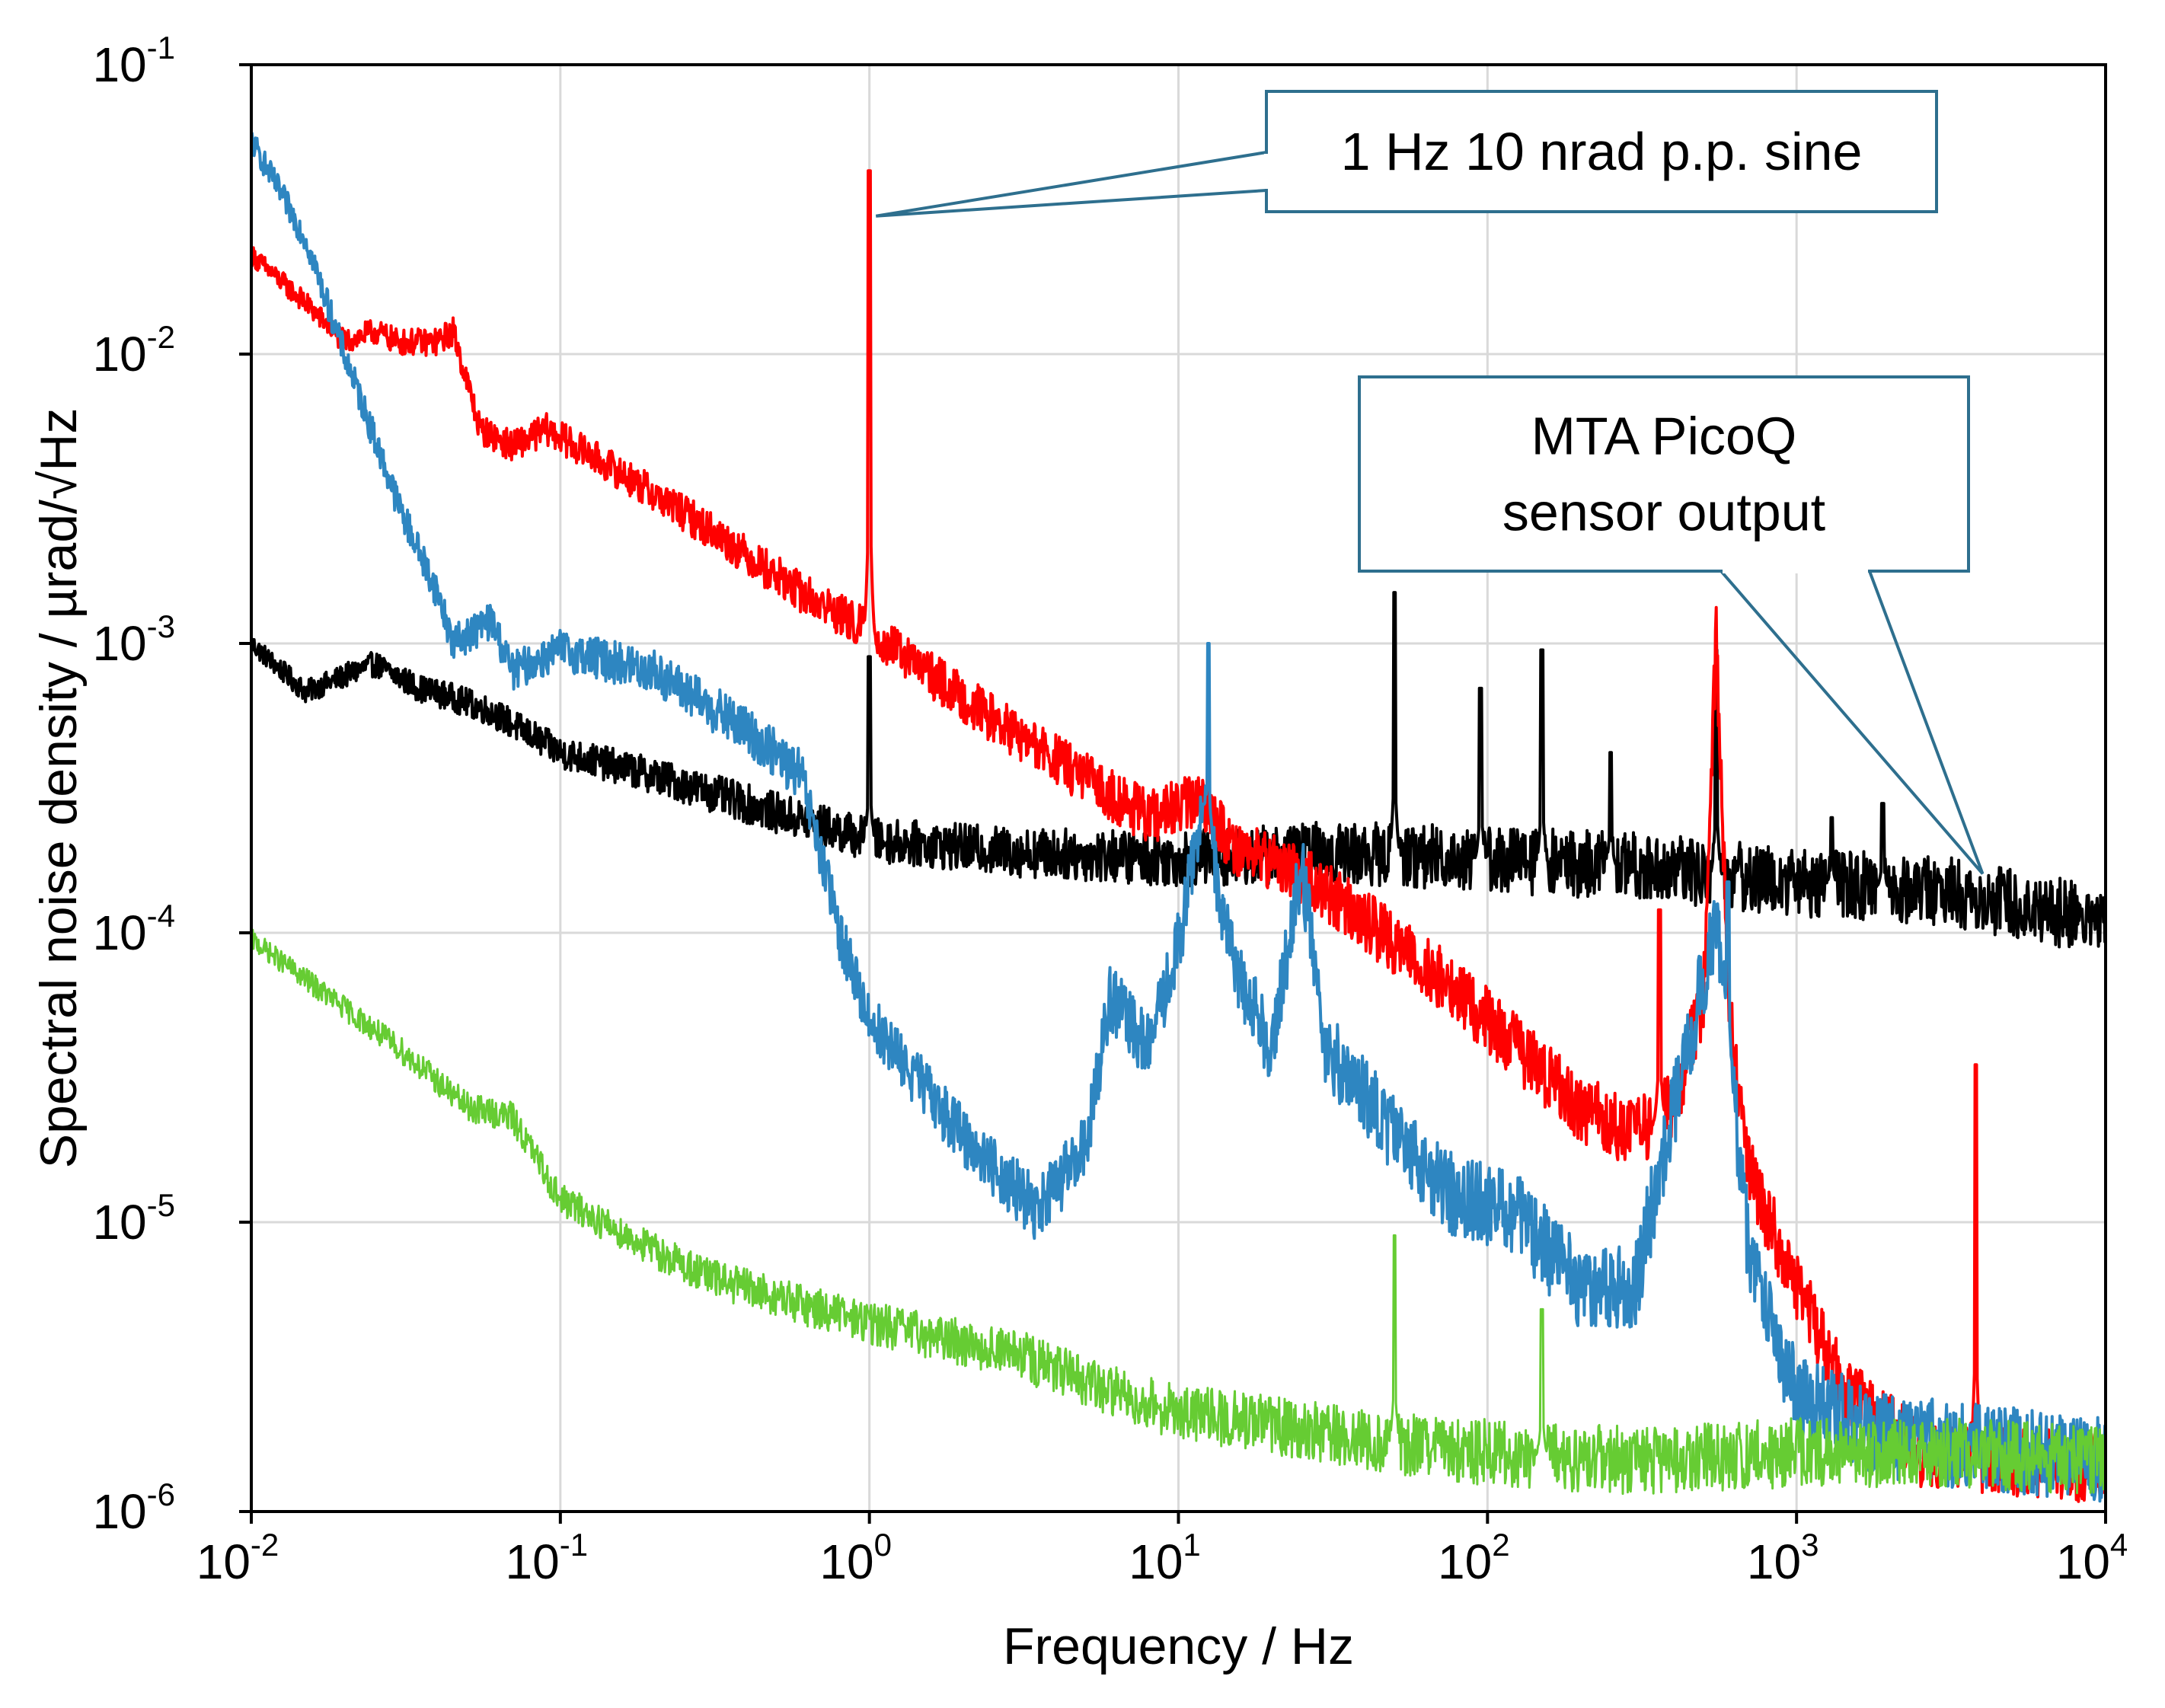  What do you see at coordinates (265, 1545) in the screenshot?
I see `x-tick-exponent: -2` at bounding box center [265, 1545].